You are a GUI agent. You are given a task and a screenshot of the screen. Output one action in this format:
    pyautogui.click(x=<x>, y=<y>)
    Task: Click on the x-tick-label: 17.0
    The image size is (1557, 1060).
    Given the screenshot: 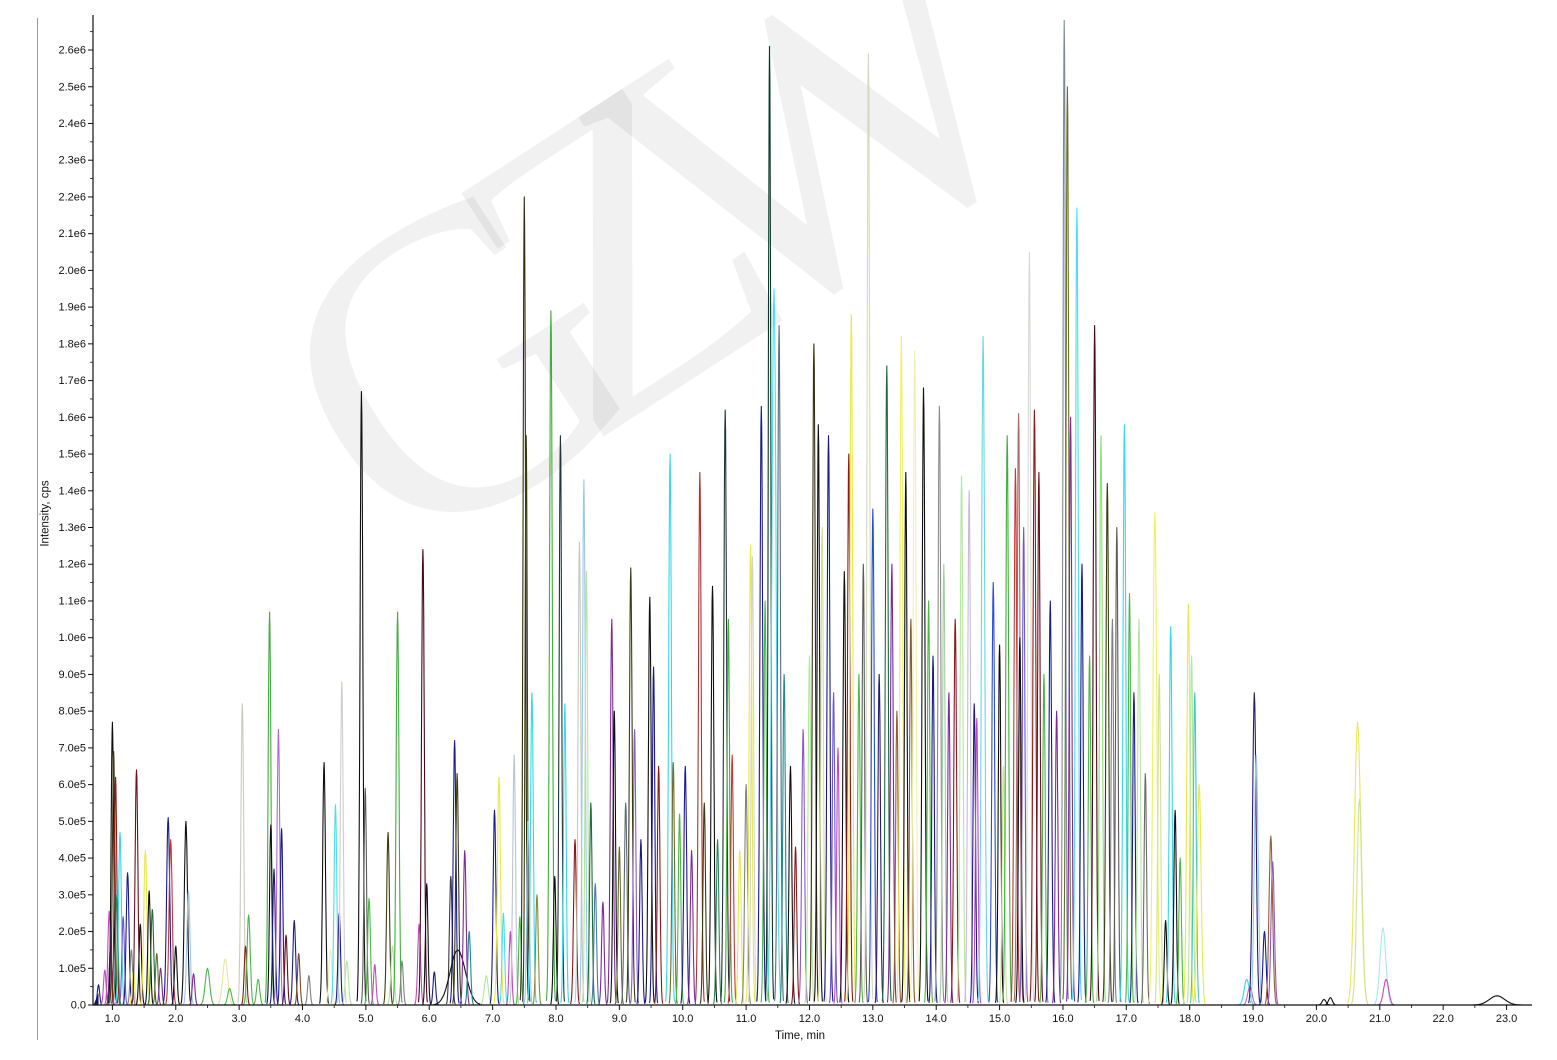 What is the action you would take?
    pyautogui.click(x=1126, y=1019)
    